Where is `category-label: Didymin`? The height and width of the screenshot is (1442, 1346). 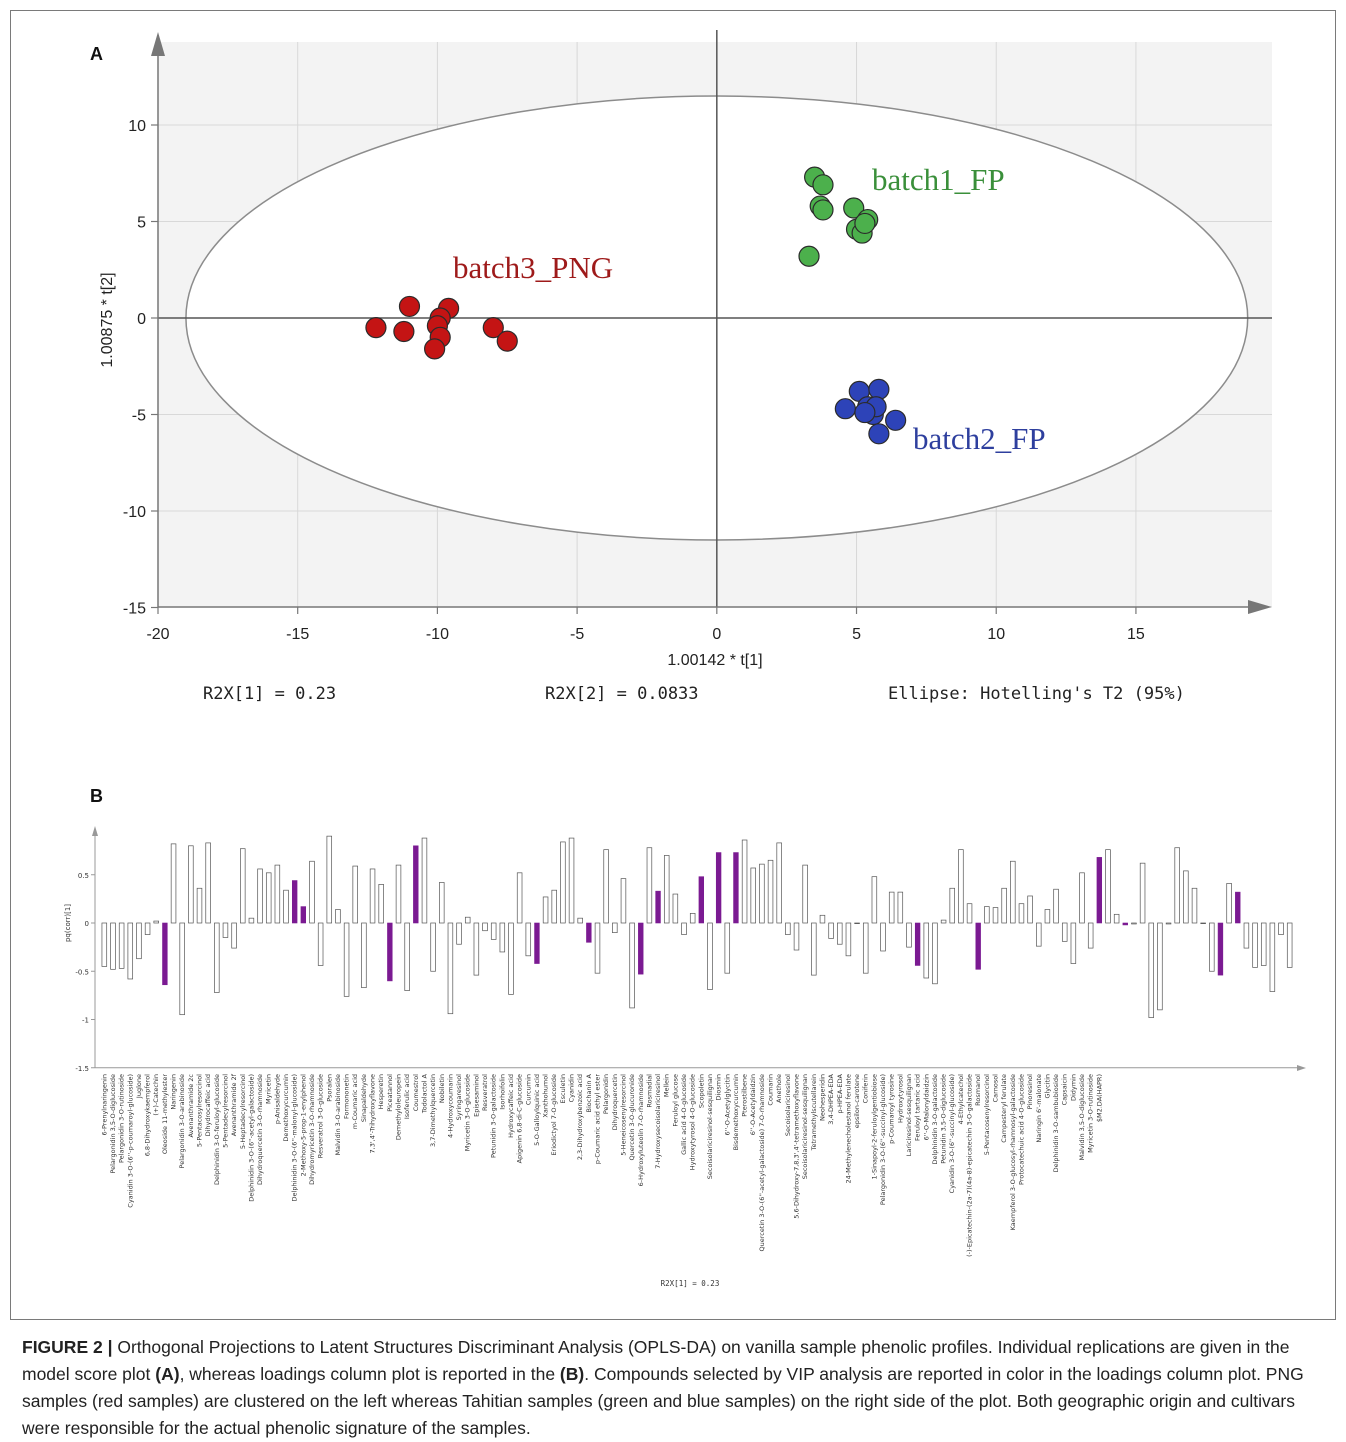
category-label: Didymin is located at coordinates (1073, 1087).